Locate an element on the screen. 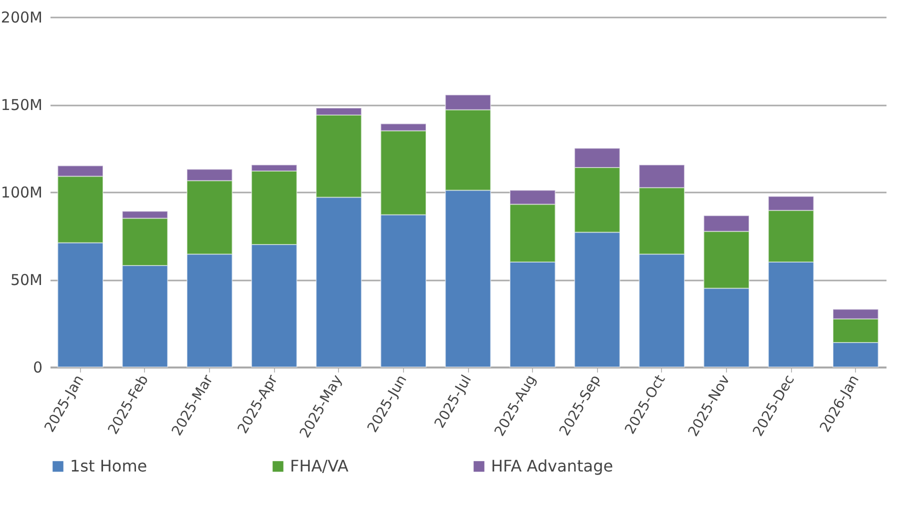  y-tick-label: 50M is located at coordinates (26, 280).